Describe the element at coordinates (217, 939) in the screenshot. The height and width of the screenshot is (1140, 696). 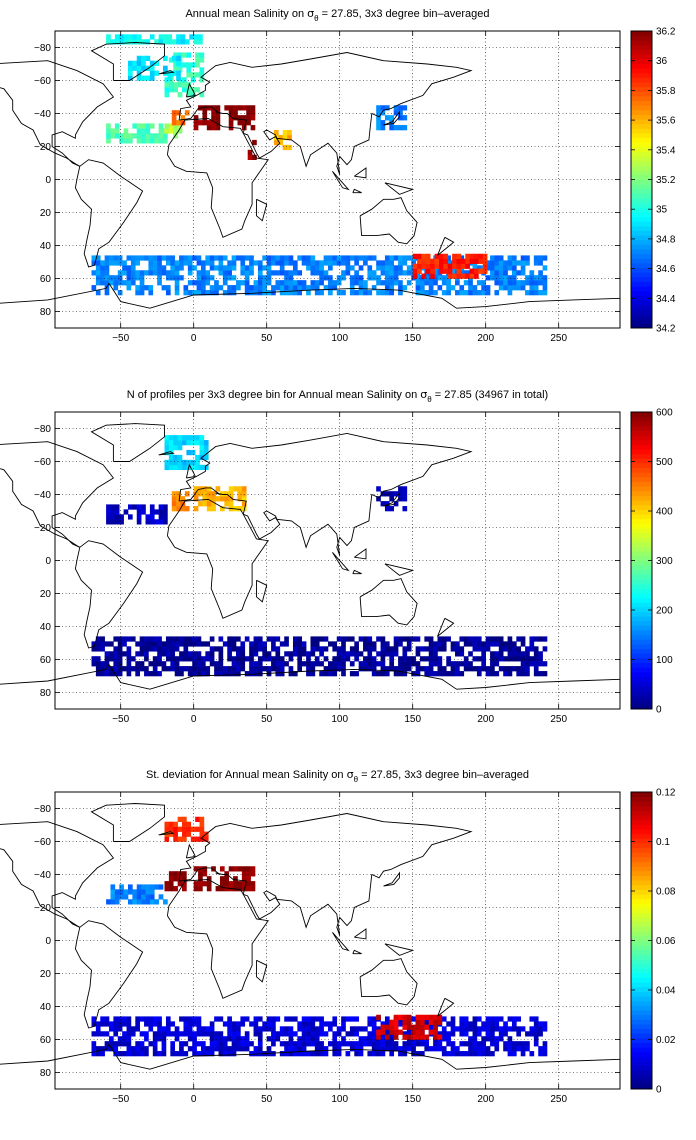
I see `coastline` at that location.